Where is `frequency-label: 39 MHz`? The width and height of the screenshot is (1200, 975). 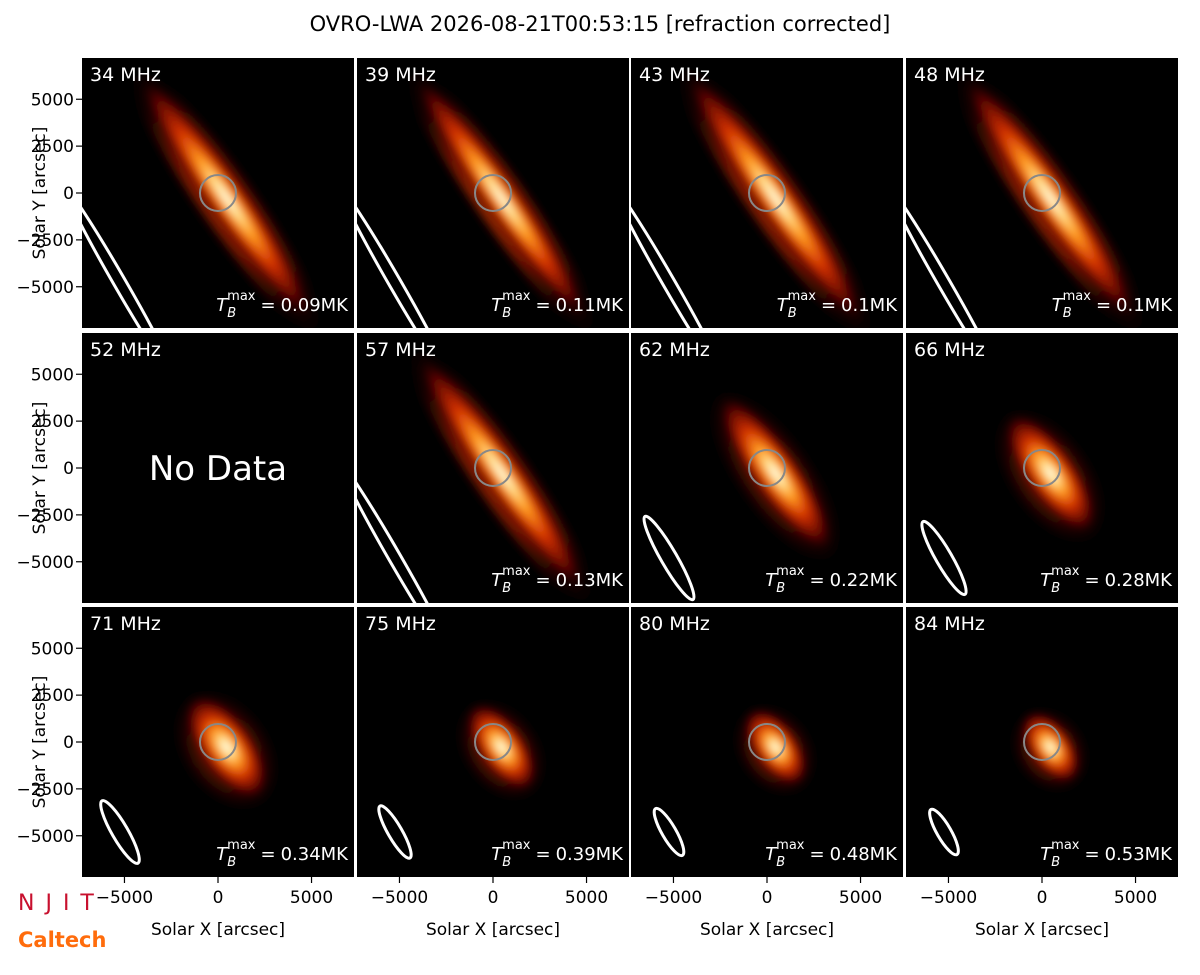
frequency-label: 39 MHz is located at coordinates (400, 75).